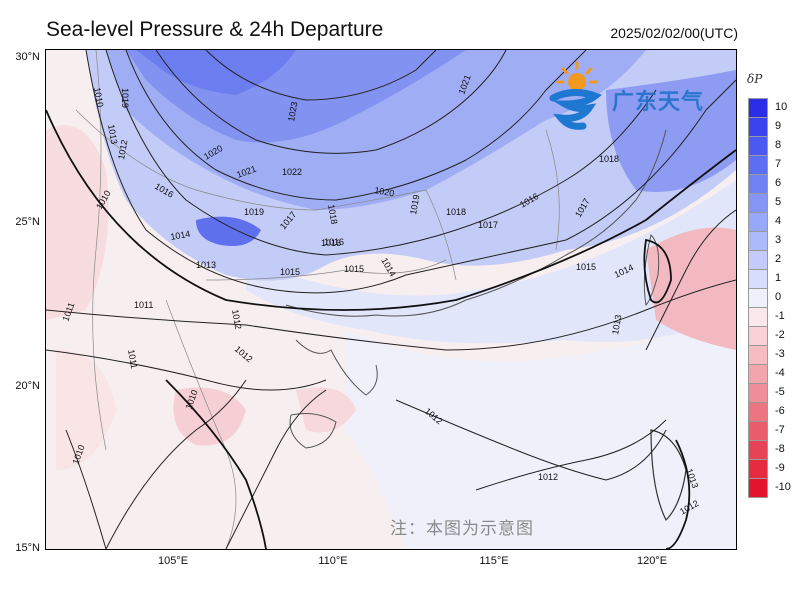  I want to click on colorbar-tick-label: -8, so click(780, 449).